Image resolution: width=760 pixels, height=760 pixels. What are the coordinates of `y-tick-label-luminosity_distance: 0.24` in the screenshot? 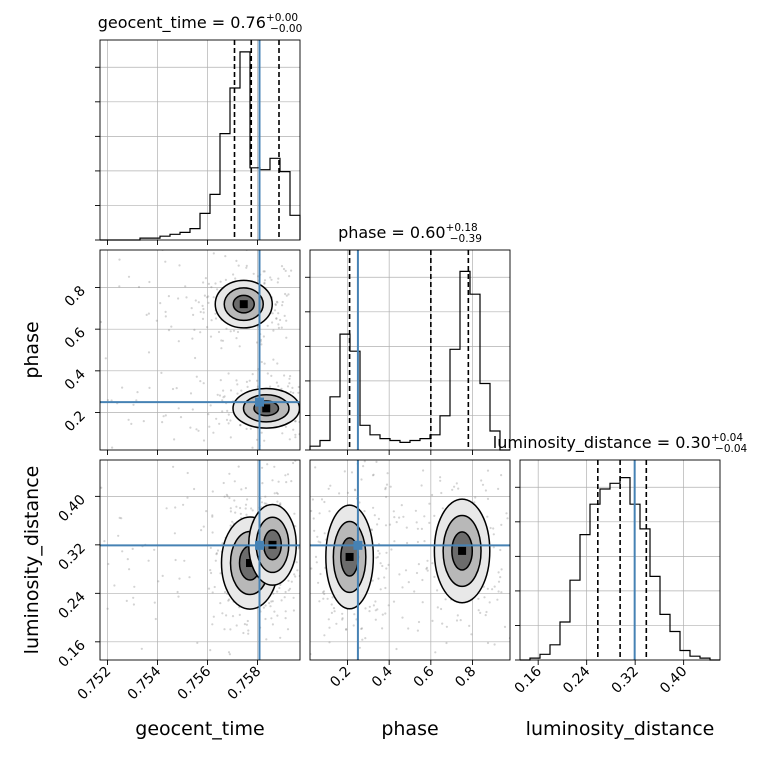 It's located at (71, 605).